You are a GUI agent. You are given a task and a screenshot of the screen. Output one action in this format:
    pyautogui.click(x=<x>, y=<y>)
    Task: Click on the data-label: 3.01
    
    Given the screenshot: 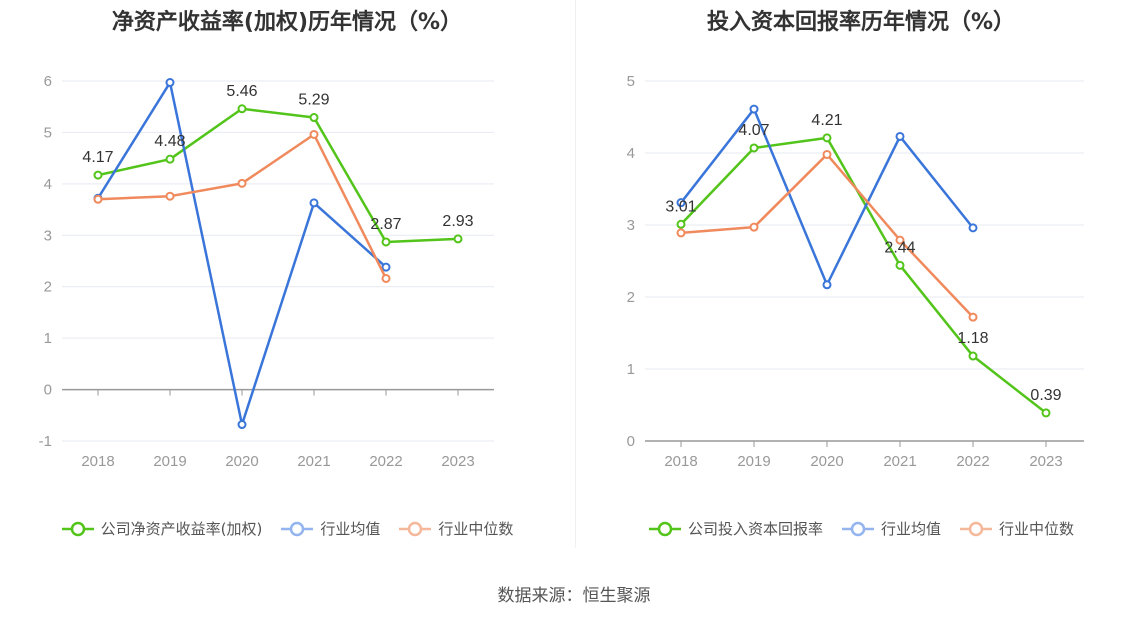 What is the action you would take?
    pyautogui.click(x=680, y=206)
    